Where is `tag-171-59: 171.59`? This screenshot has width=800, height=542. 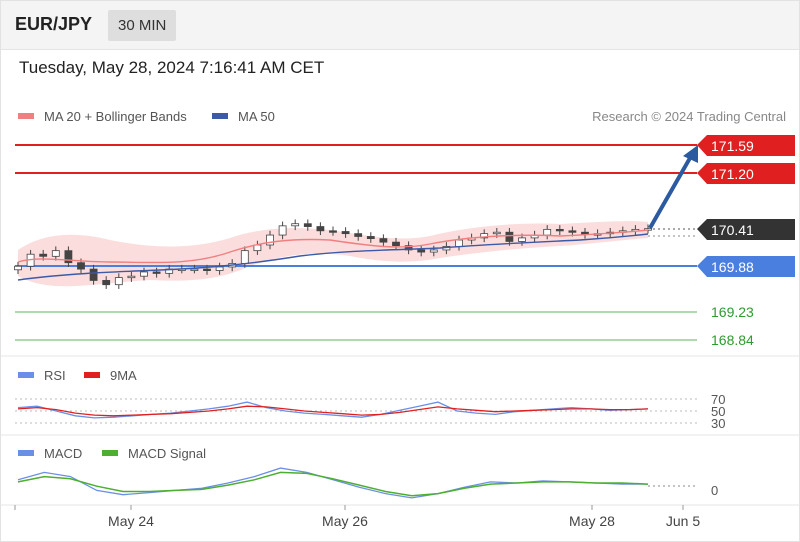
tag-171-59: 171.59 is located at coordinates (746, 145).